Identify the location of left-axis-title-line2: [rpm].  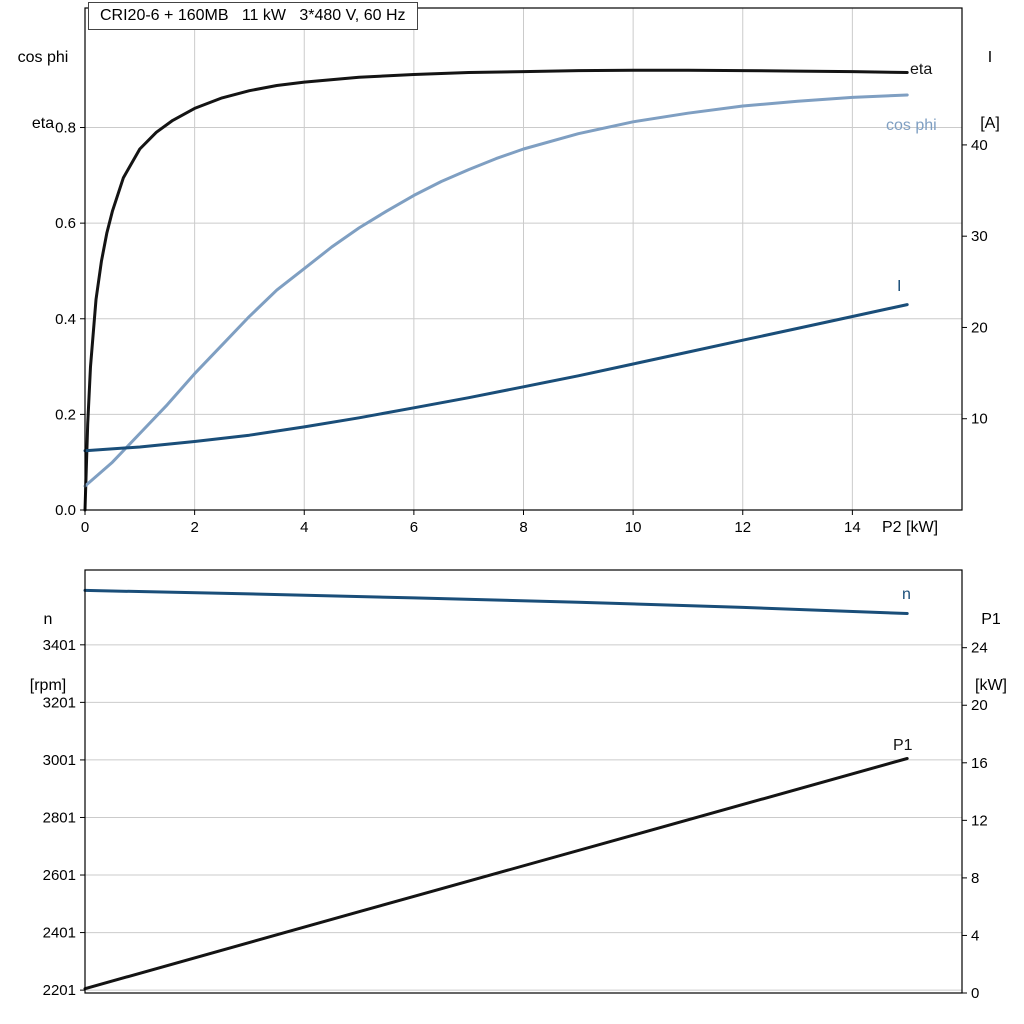
(48, 685).